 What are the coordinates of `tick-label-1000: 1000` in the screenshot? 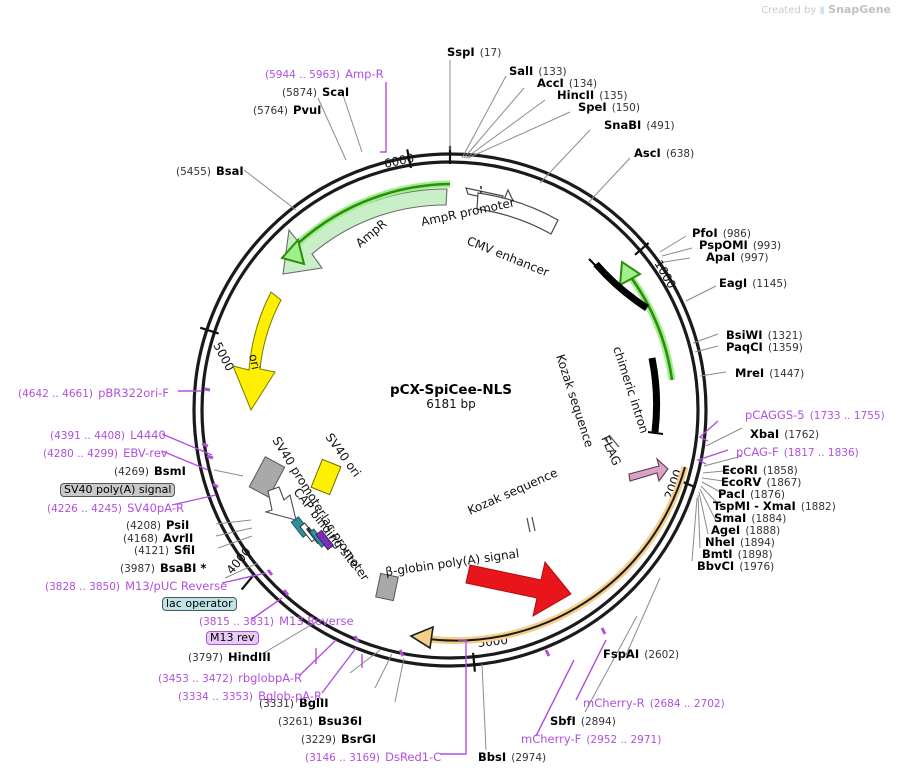 It's located at (664, 274).